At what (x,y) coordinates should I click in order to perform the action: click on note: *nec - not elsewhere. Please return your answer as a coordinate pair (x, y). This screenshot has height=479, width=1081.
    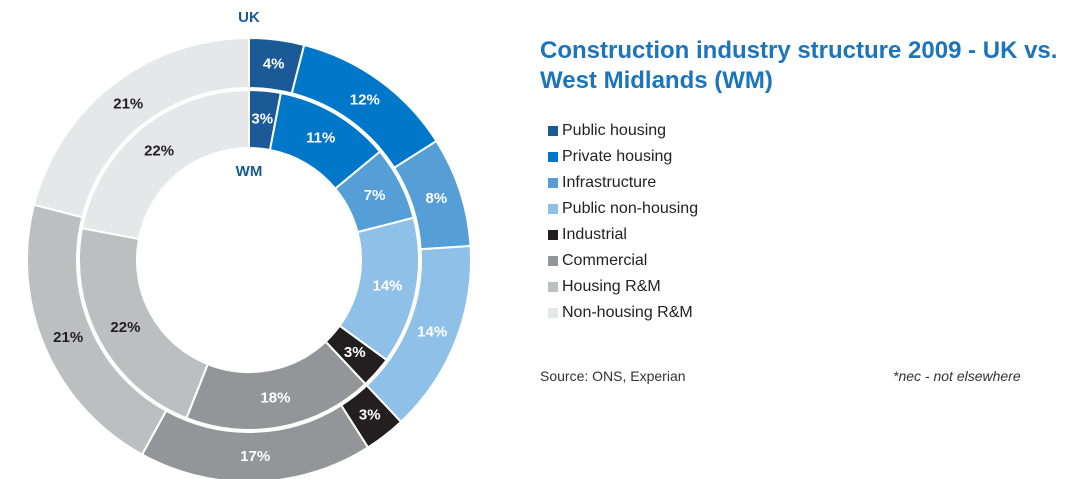
    Looking at the image, I should click on (957, 376).